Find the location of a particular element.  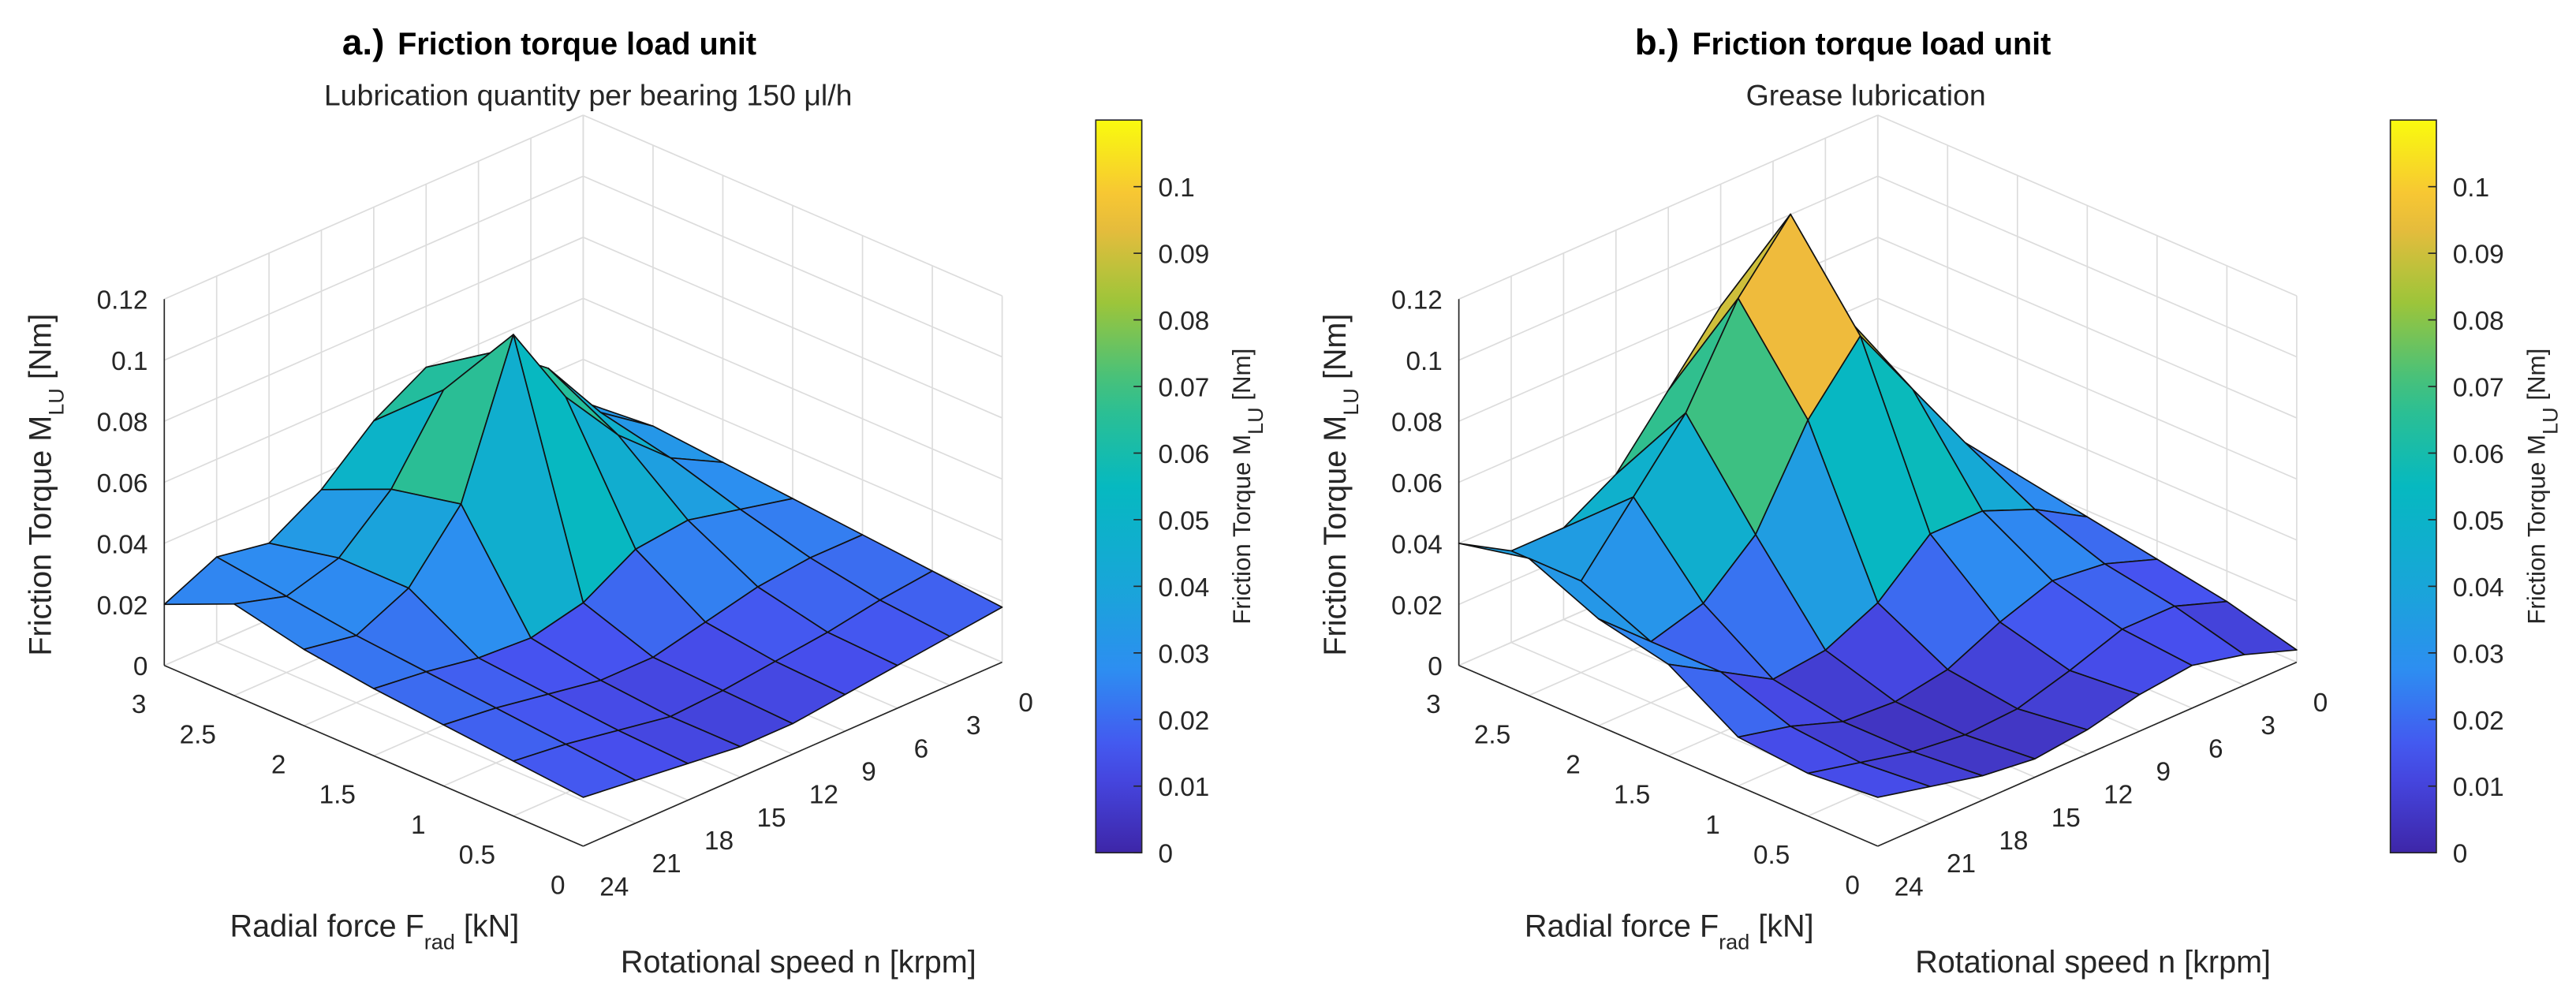

colorbar is located at coordinates (1119, 486).